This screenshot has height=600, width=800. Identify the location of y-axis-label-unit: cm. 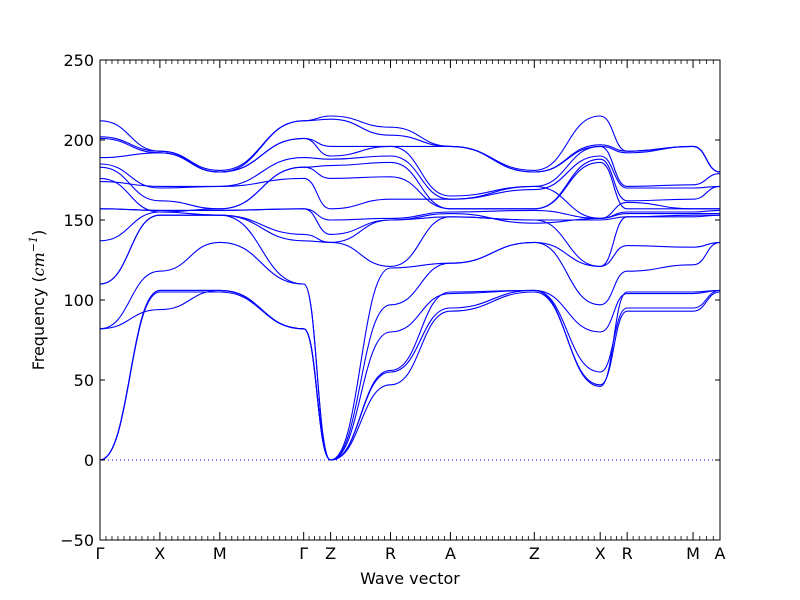
(38, 264).